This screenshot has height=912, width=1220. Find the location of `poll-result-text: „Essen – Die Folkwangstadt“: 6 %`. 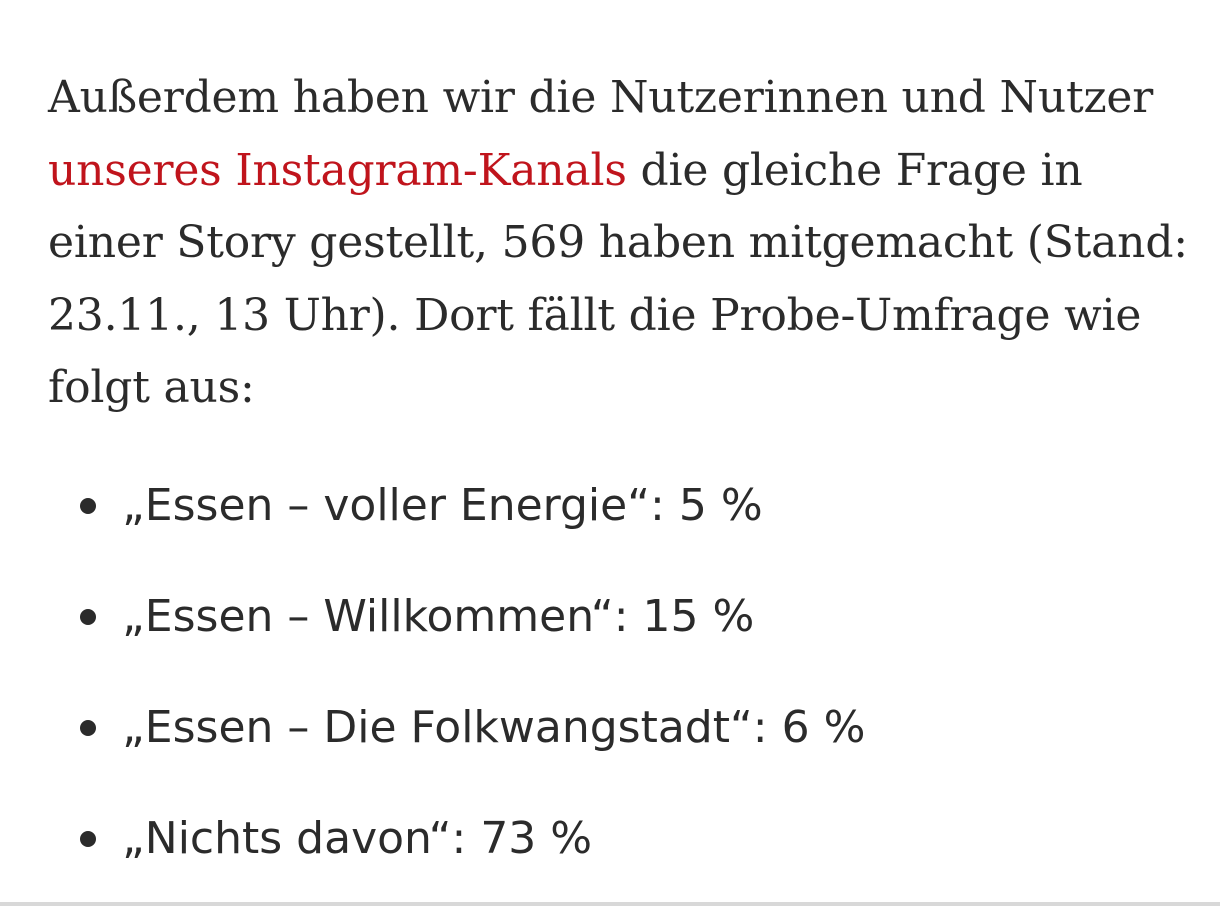

poll-result-text: „Essen – Die Folkwangstadt“: 6 % is located at coordinates (494, 727).